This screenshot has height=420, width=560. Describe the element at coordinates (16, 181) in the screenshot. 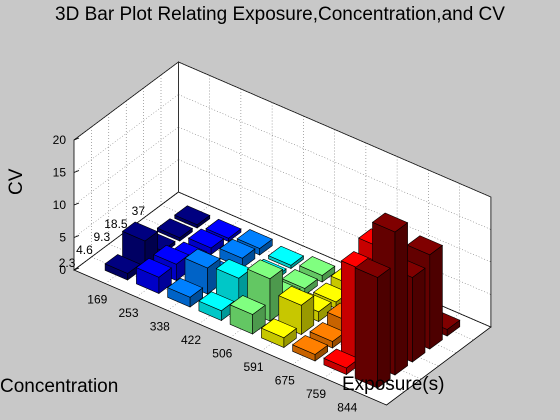

I see `z-axis-label: CV` at that location.